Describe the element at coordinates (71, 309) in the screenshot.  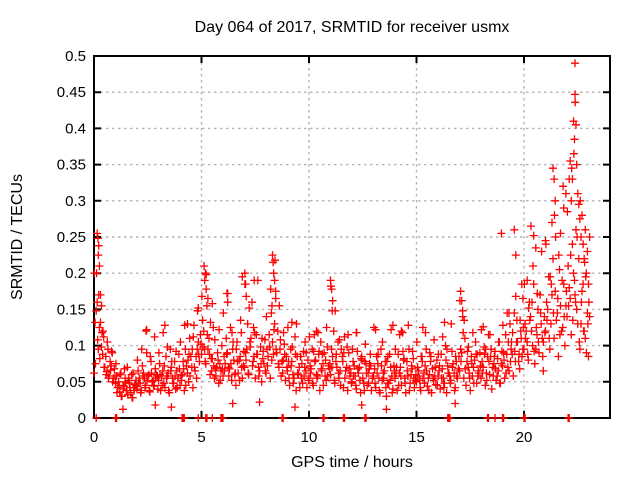
I see `y-tick-label: 0.15` at that location.